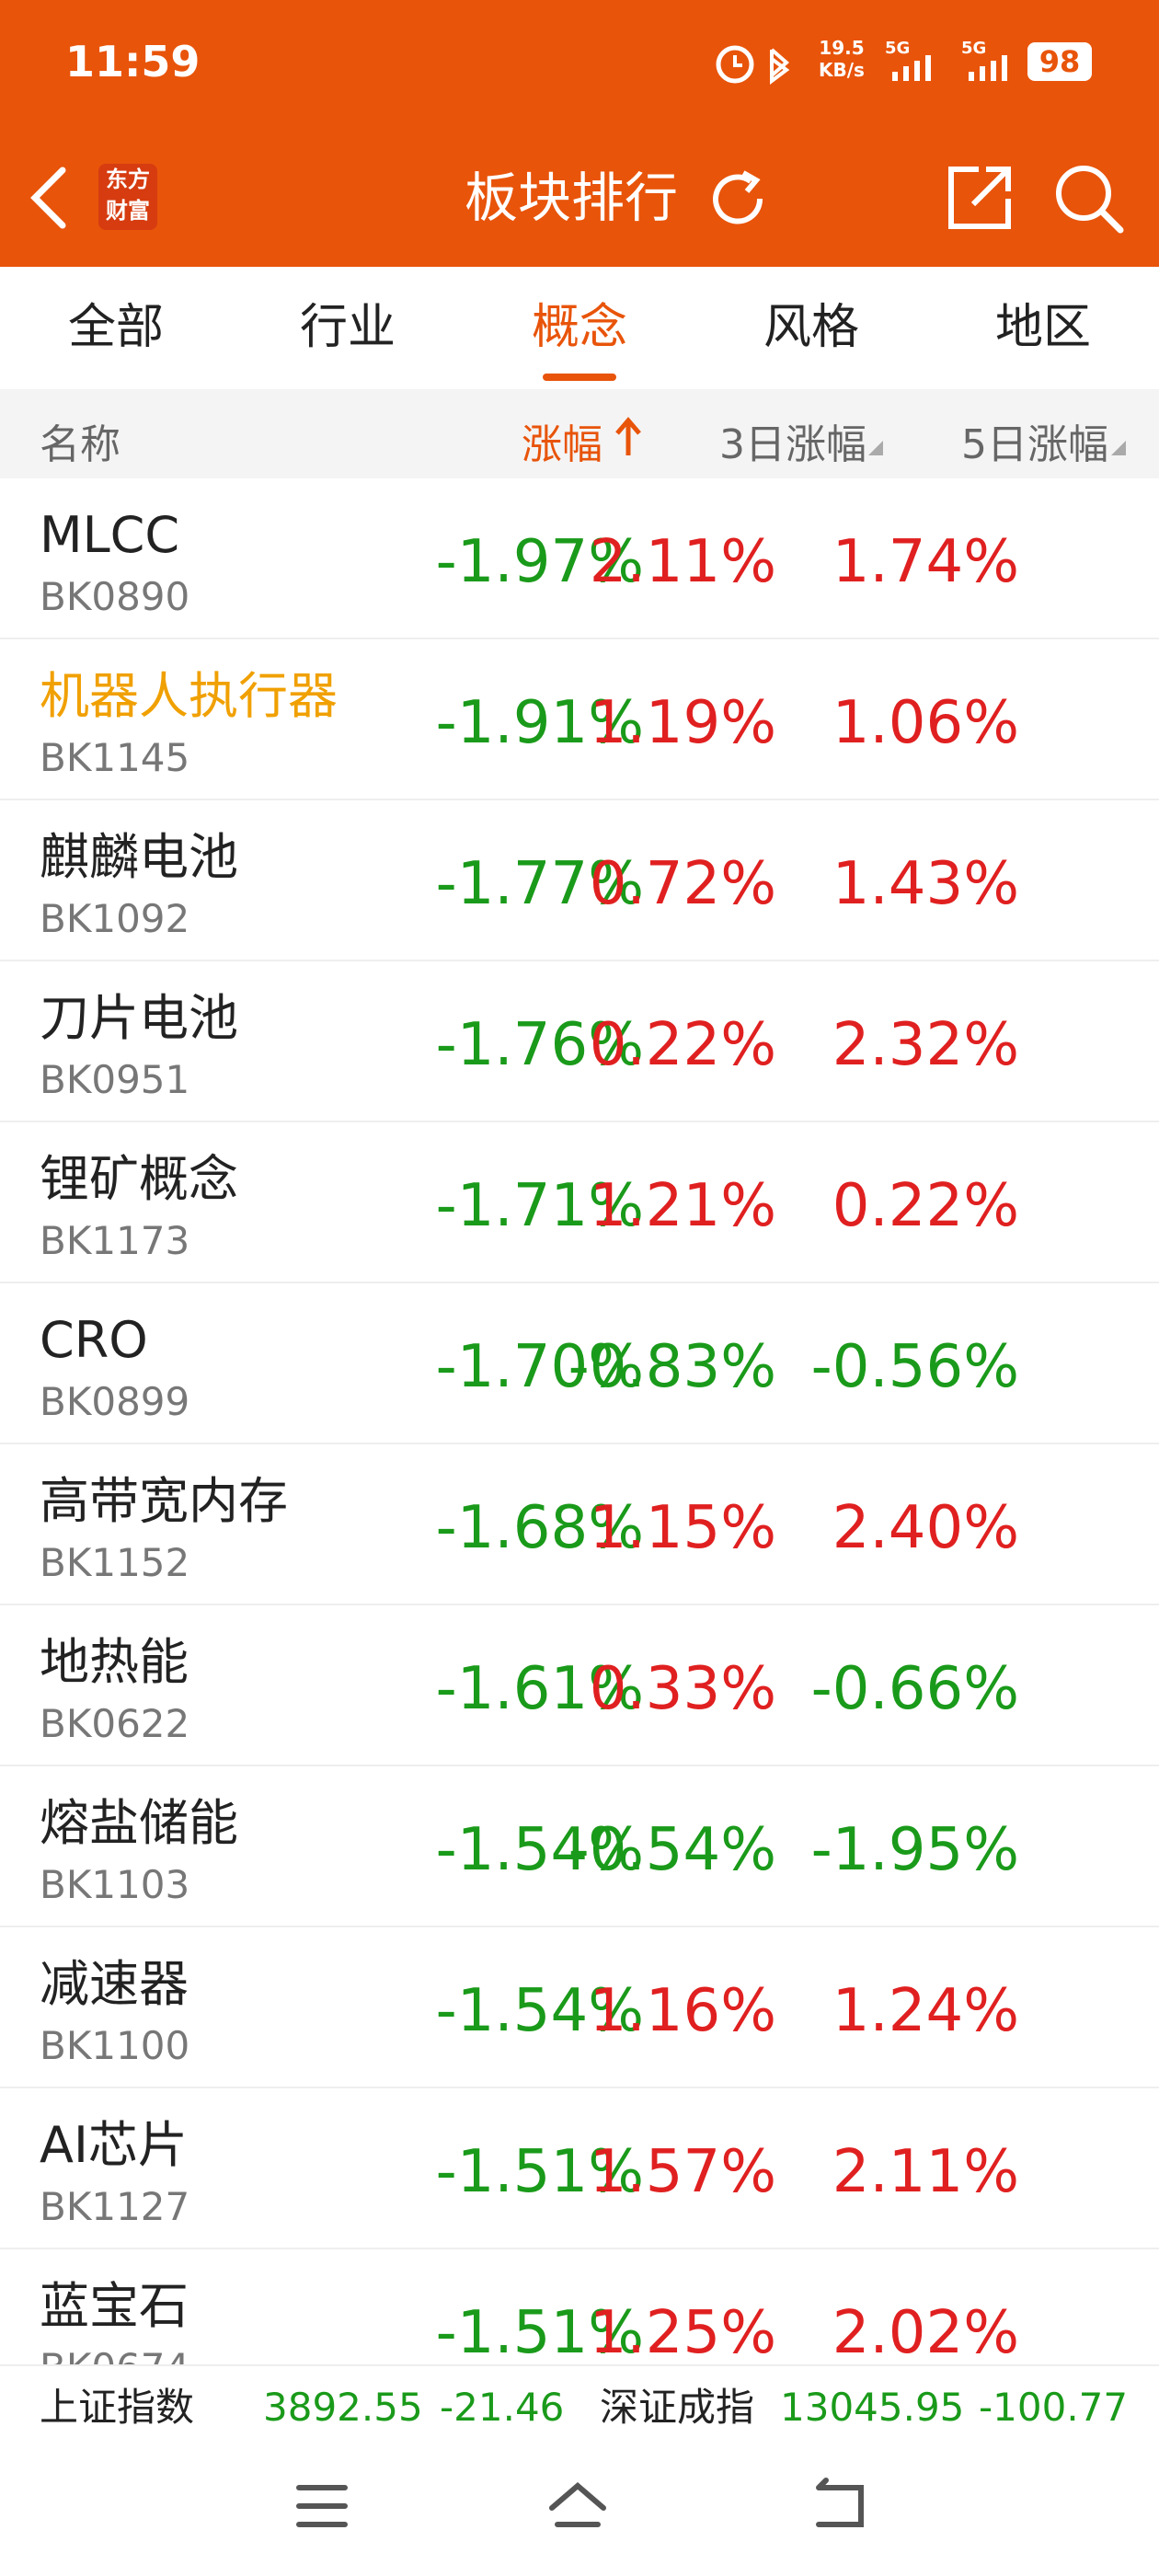 The image size is (1159, 2576). Describe the element at coordinates (579, 133) in the screenshot. I see `top-bar: 11:59 19.5 KB/s 5G 5G 98 东方财富 板块排行` at that location.